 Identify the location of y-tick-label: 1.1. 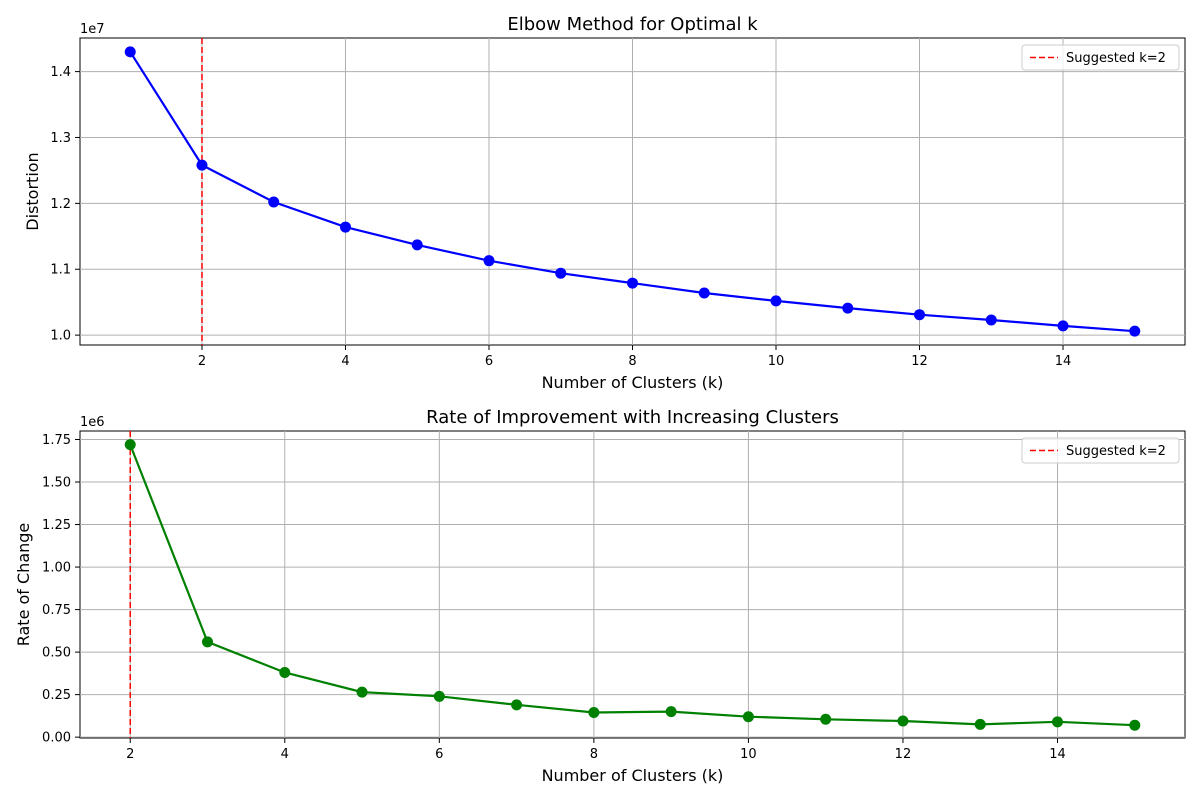
(60, 270).